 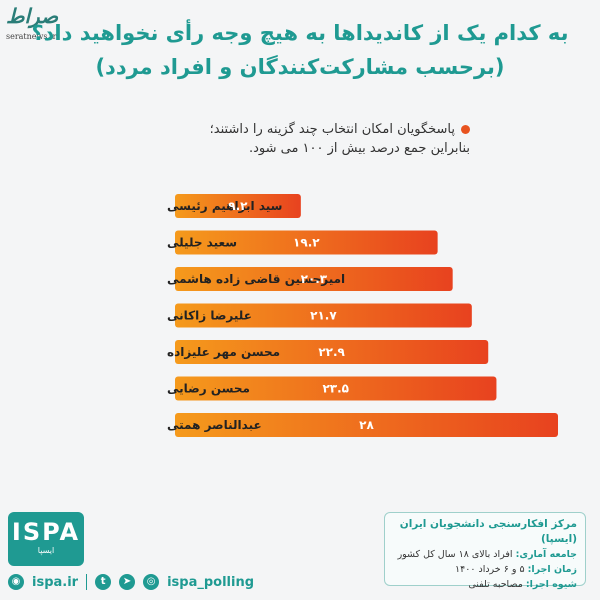 What do you see at coordinates (214, 425) in the screenshot?
I see `category-label: عبدالناصر همتی` at bounding box center [214, 425].